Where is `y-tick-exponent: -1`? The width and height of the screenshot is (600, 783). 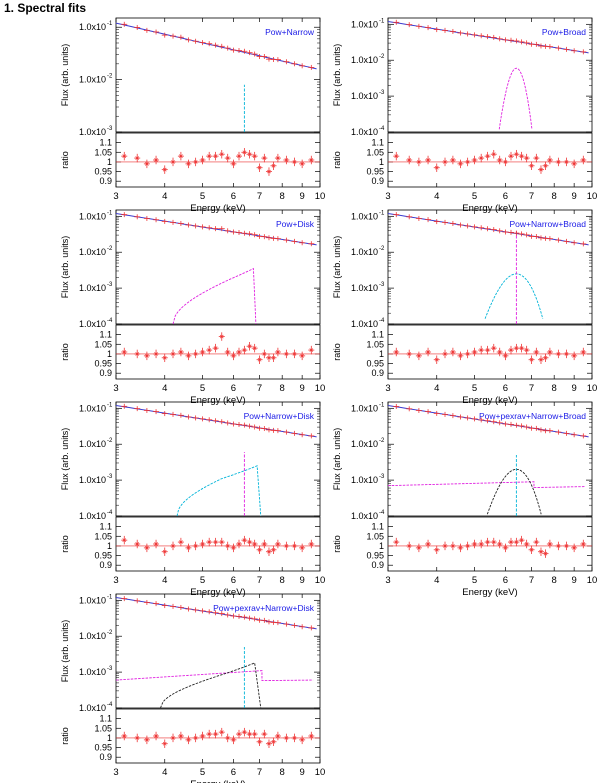
y-tick-exponent: -1 is located at coordinates (110, 405).